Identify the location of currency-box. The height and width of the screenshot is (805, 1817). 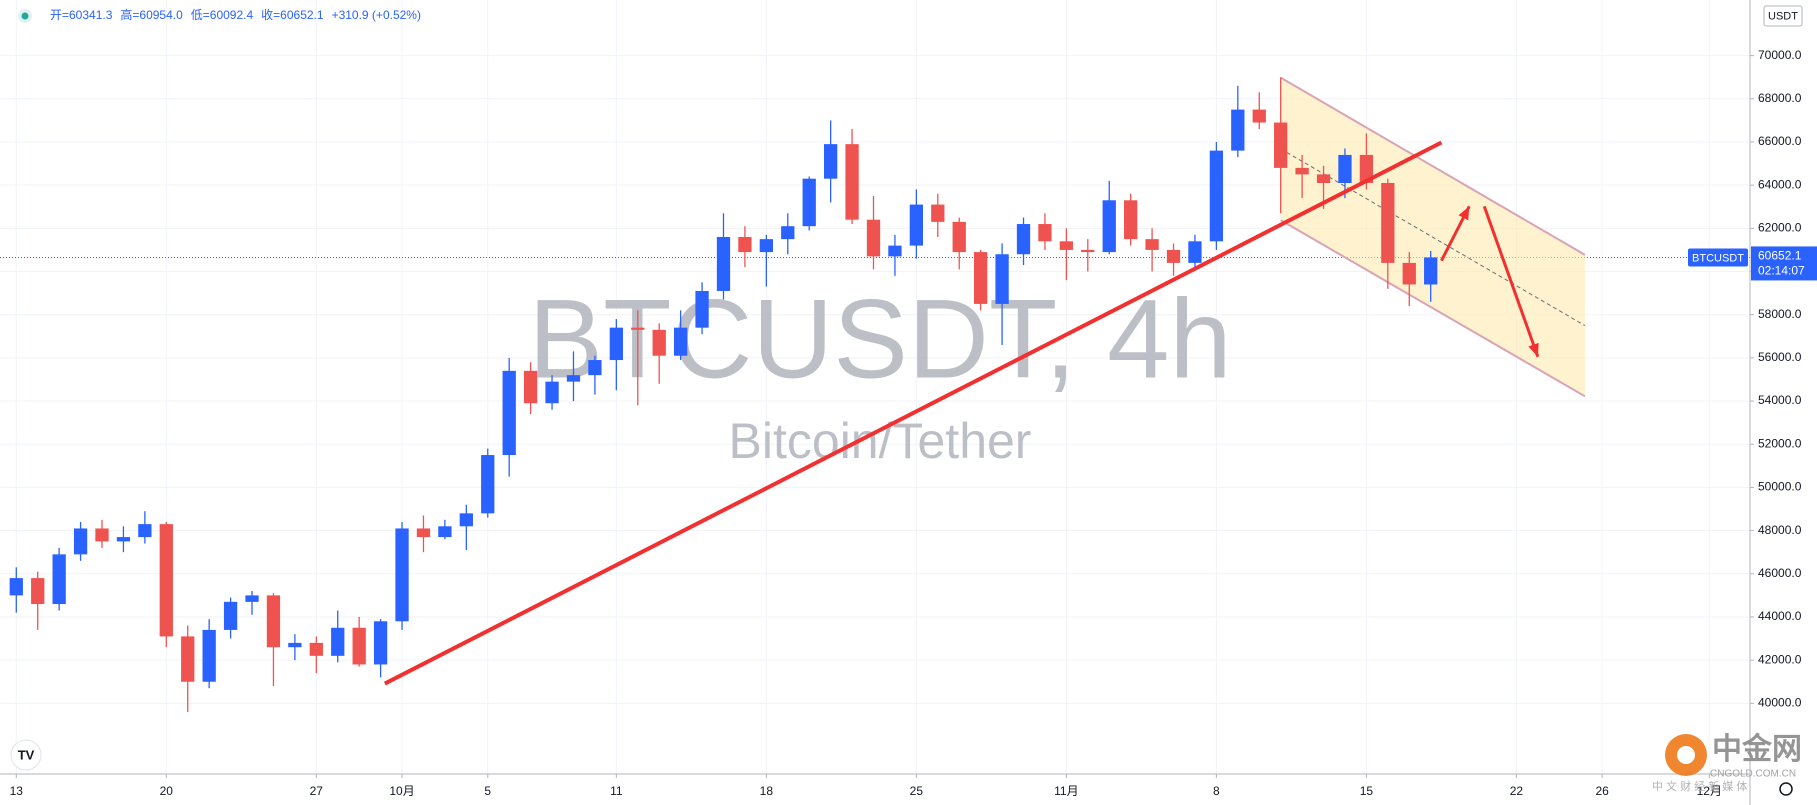
(1783, 16).